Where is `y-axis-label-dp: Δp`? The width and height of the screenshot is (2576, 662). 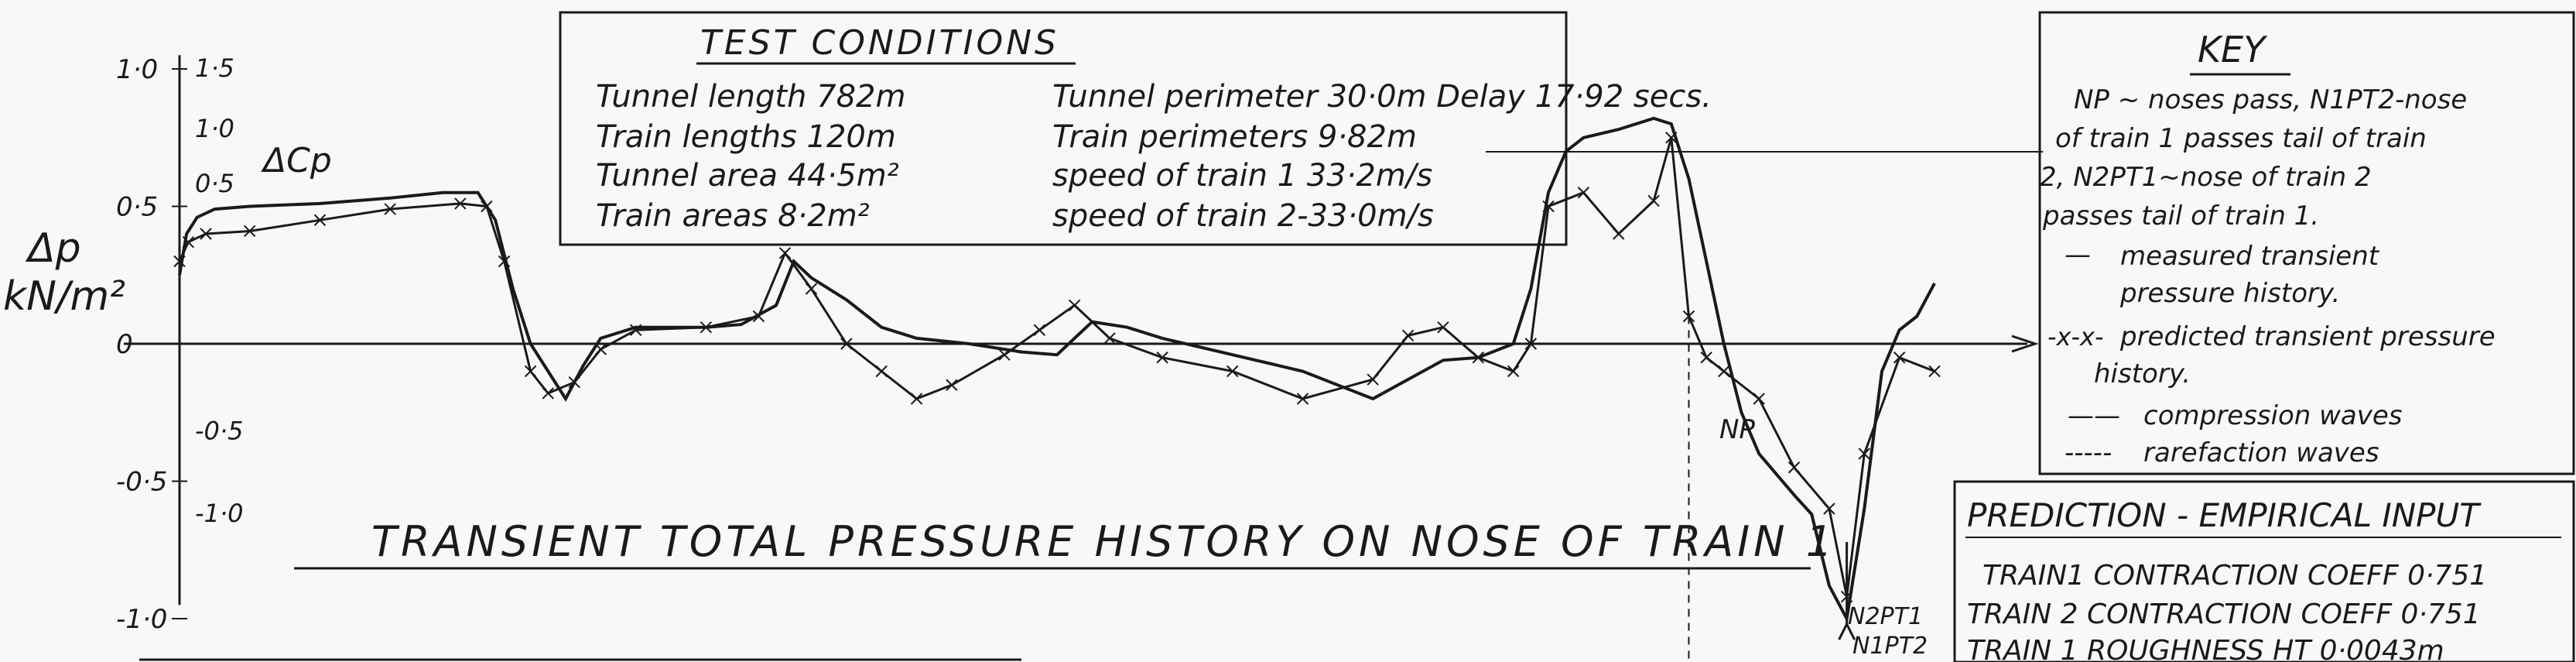
y-axis-label-dp: Δp is located at coordinates (53, 248).